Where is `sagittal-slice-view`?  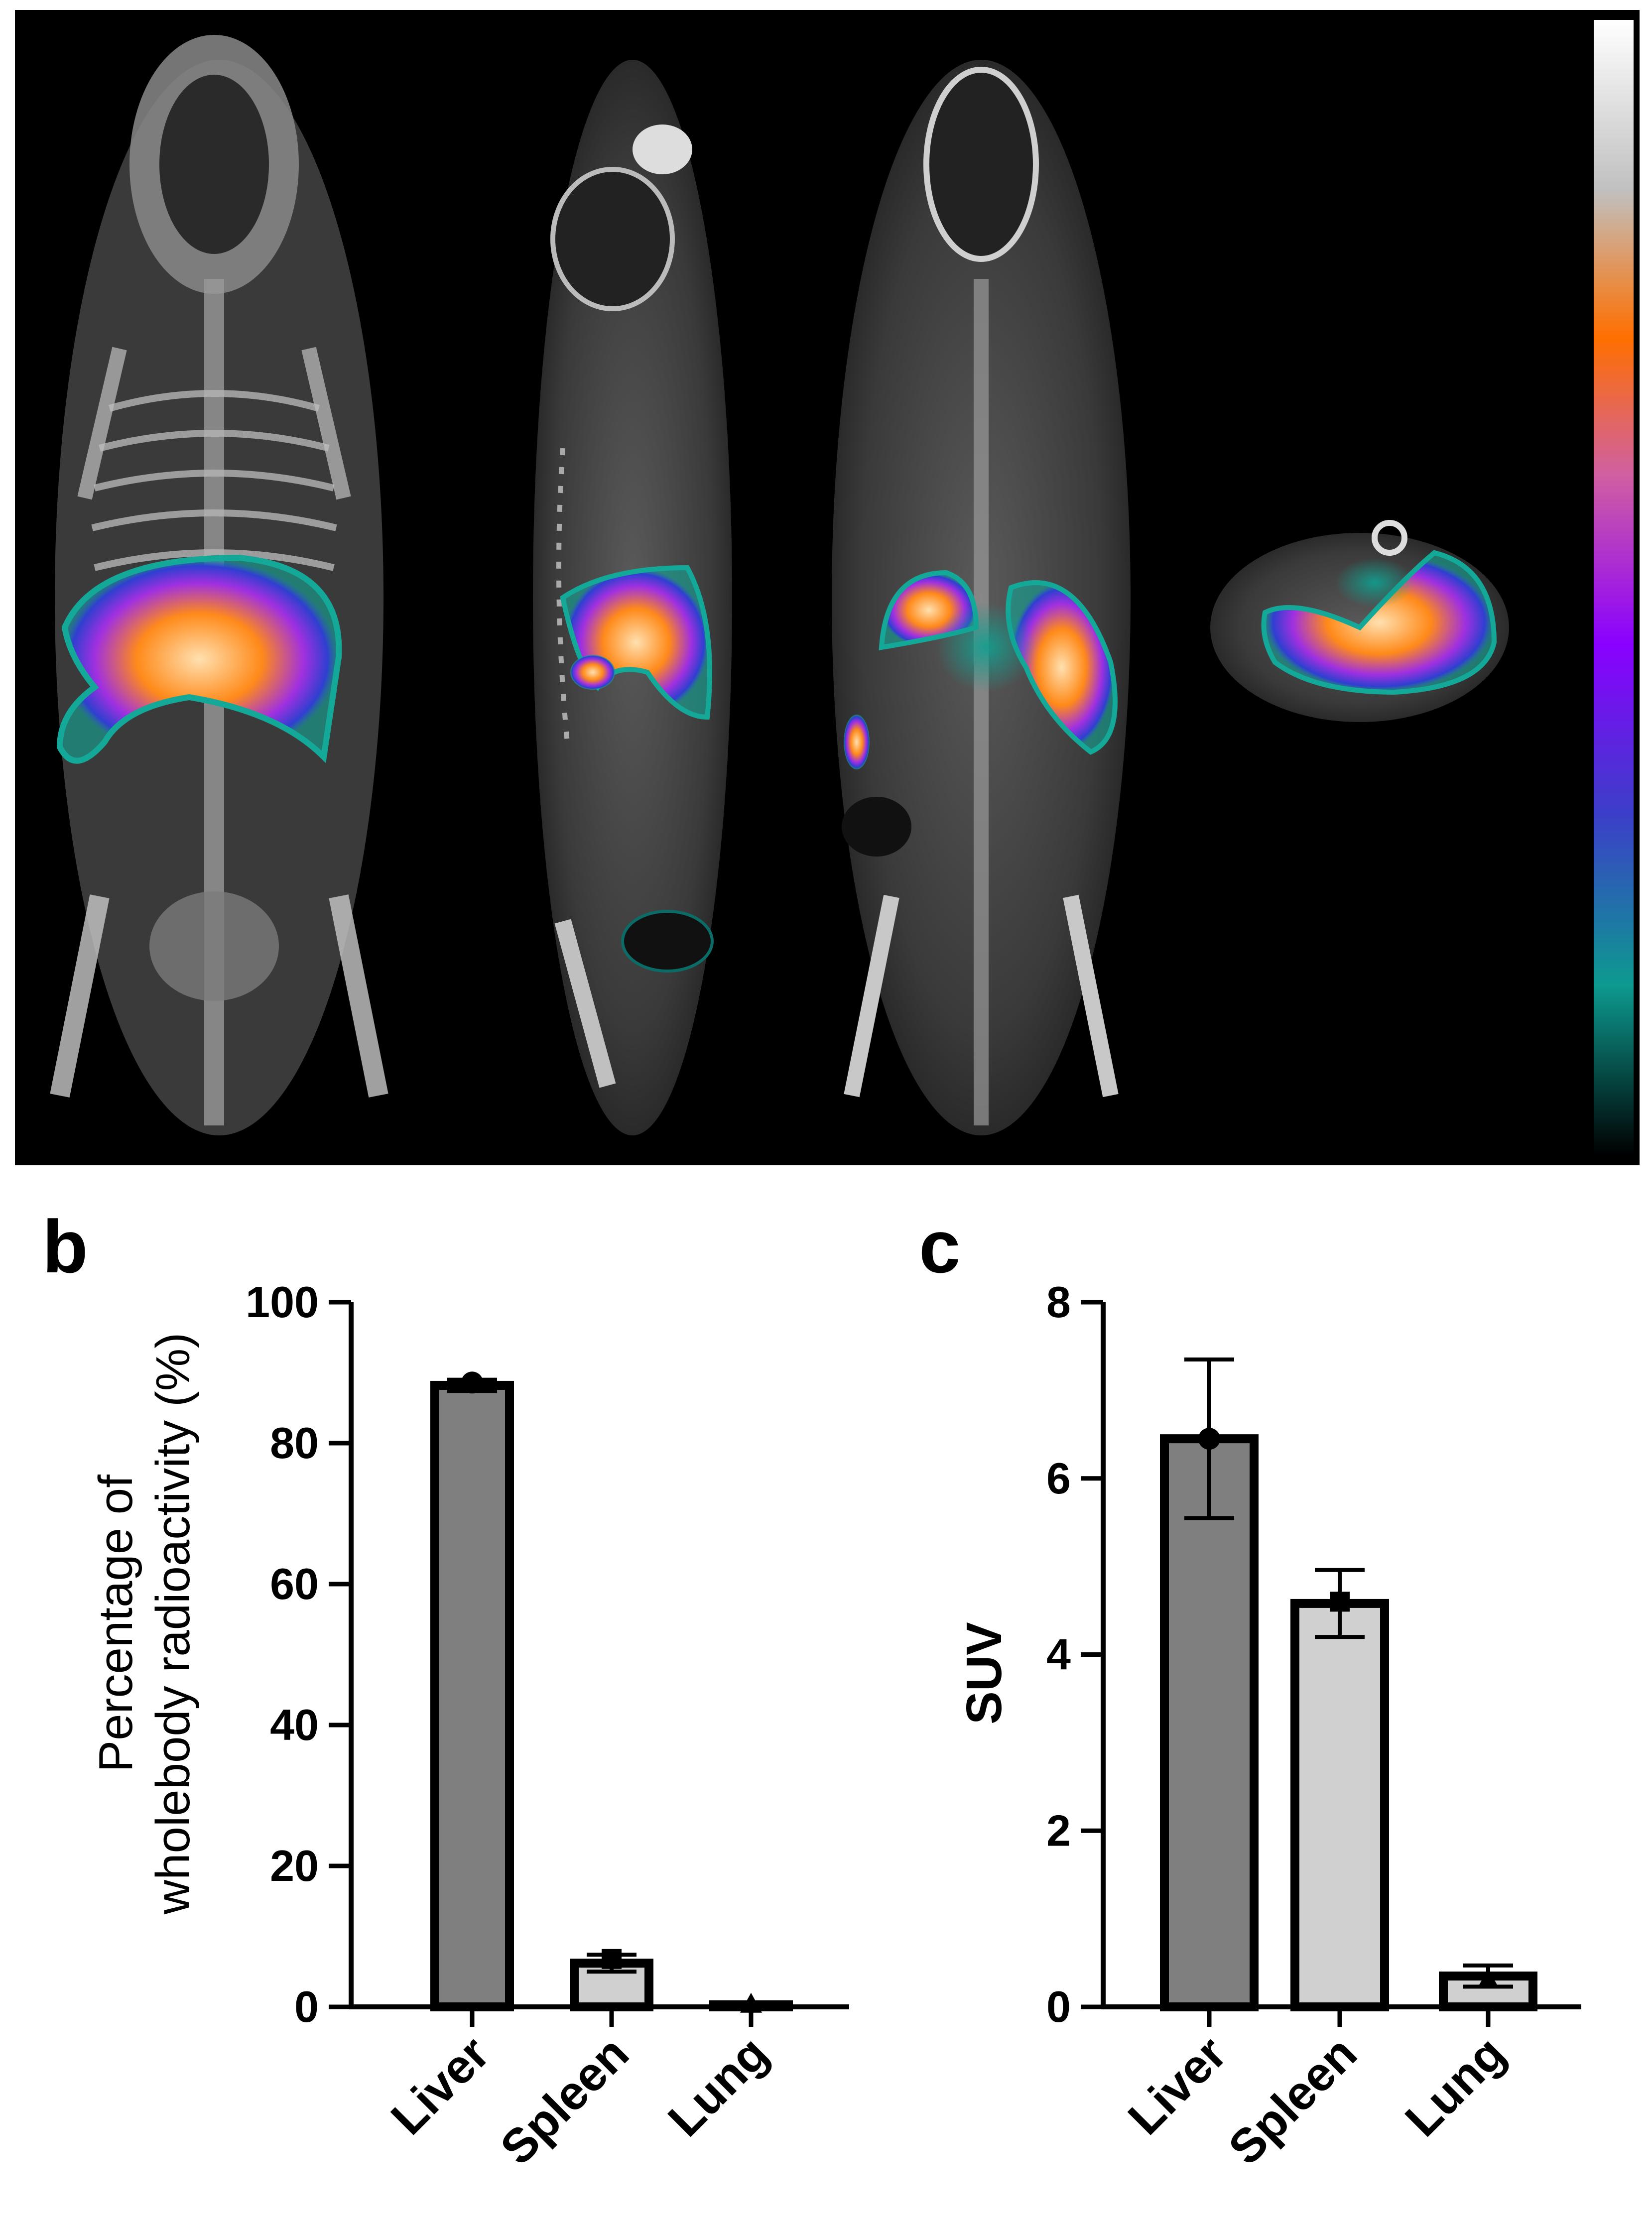
sagittal-slice-view is located at coordinates (633, 597).